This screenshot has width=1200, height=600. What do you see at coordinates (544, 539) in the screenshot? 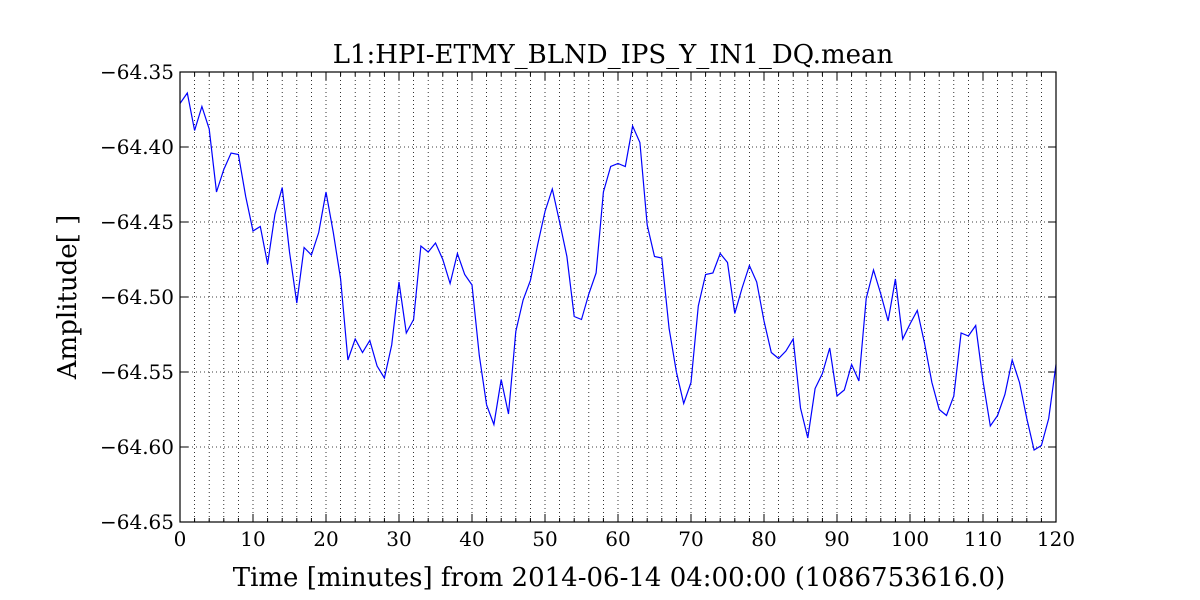
I see `x-tick-label: 50` at bounding box center [544, 539].